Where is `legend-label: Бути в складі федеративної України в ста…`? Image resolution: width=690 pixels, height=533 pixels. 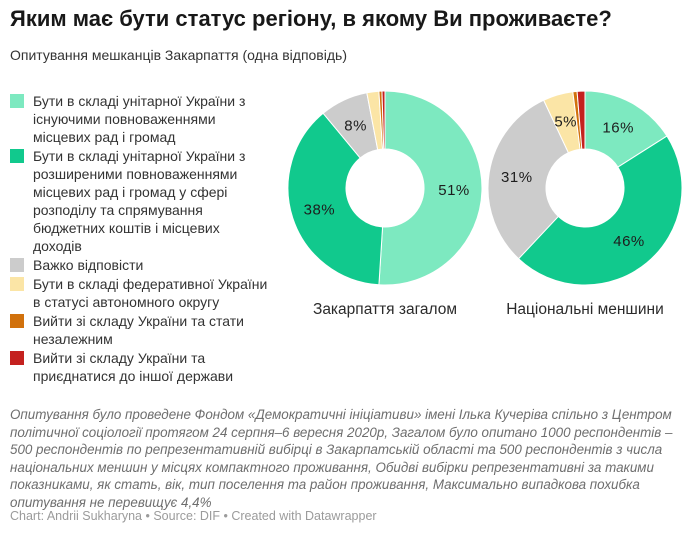
legend-label: Бути в складі федеративної України в ста… is located at coordinates (150, 293).